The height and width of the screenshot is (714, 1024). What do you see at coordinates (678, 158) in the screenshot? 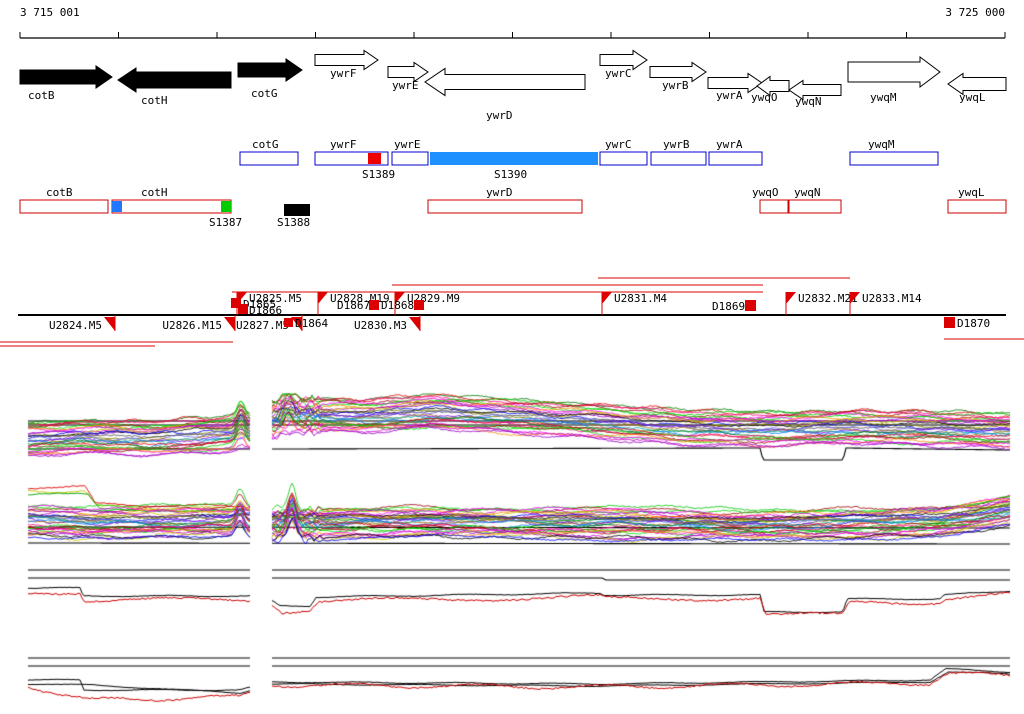
I see `blue-probe-box-ywrB` at bounding box center [678, 158].